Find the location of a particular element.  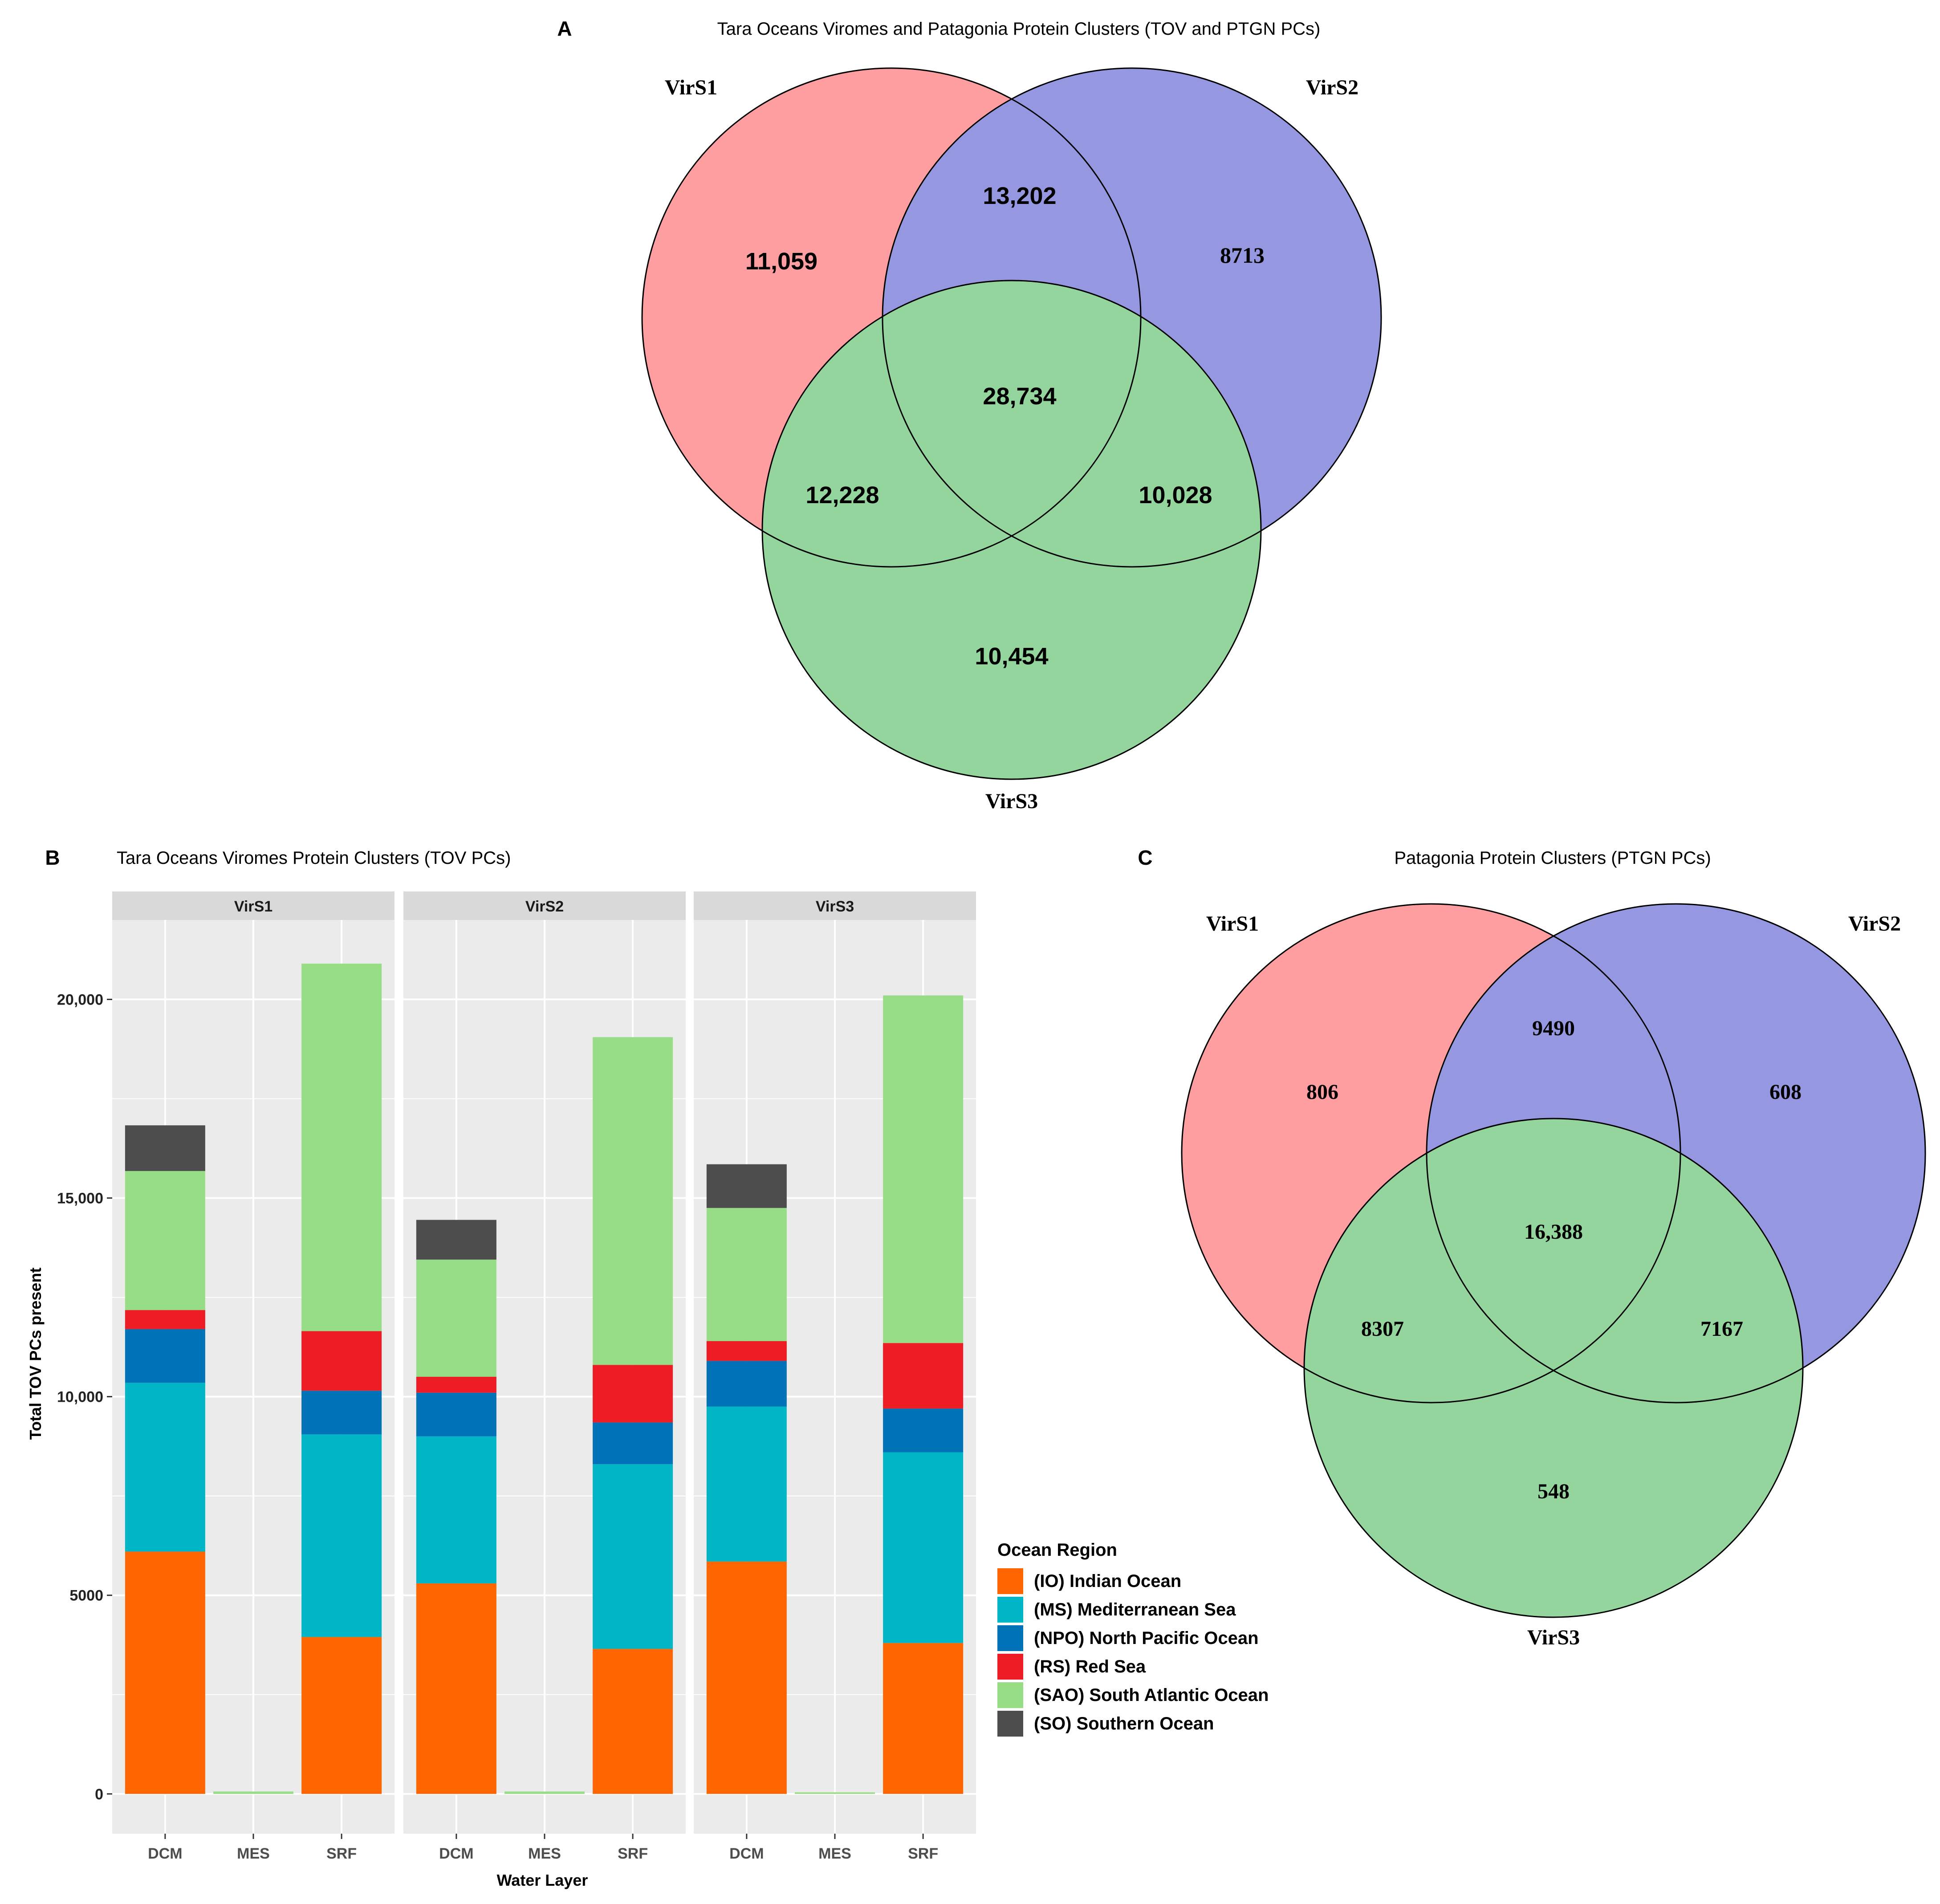

venn-a-outline-virs2 is located at coordinates (1132, 317).